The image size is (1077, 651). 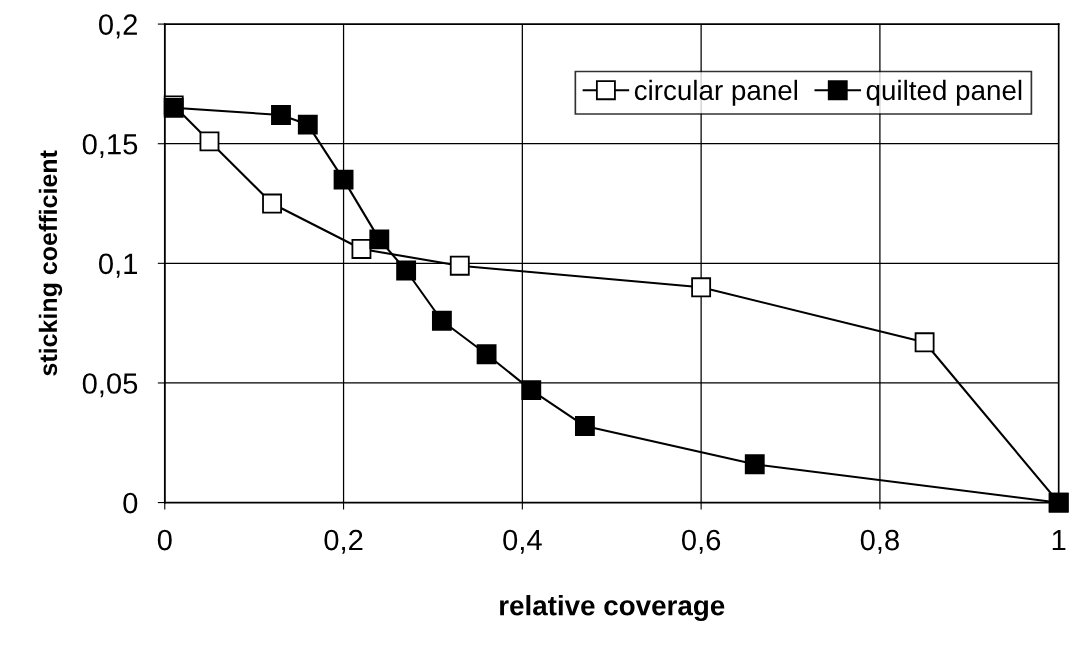 What do you see at coordinates (110, 385) in the screenshot?
I see `y-tick-label: 0,05` at bounding box center [110, 385].